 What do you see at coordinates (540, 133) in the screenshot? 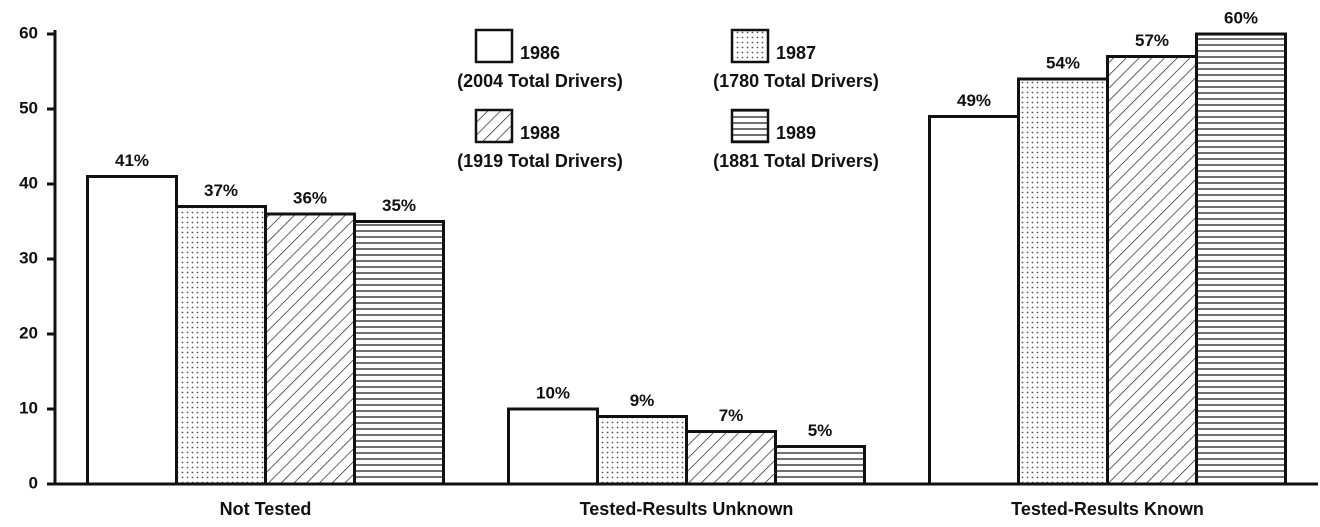
I see `legend-label: 1988` at bounding box center [540, 133].